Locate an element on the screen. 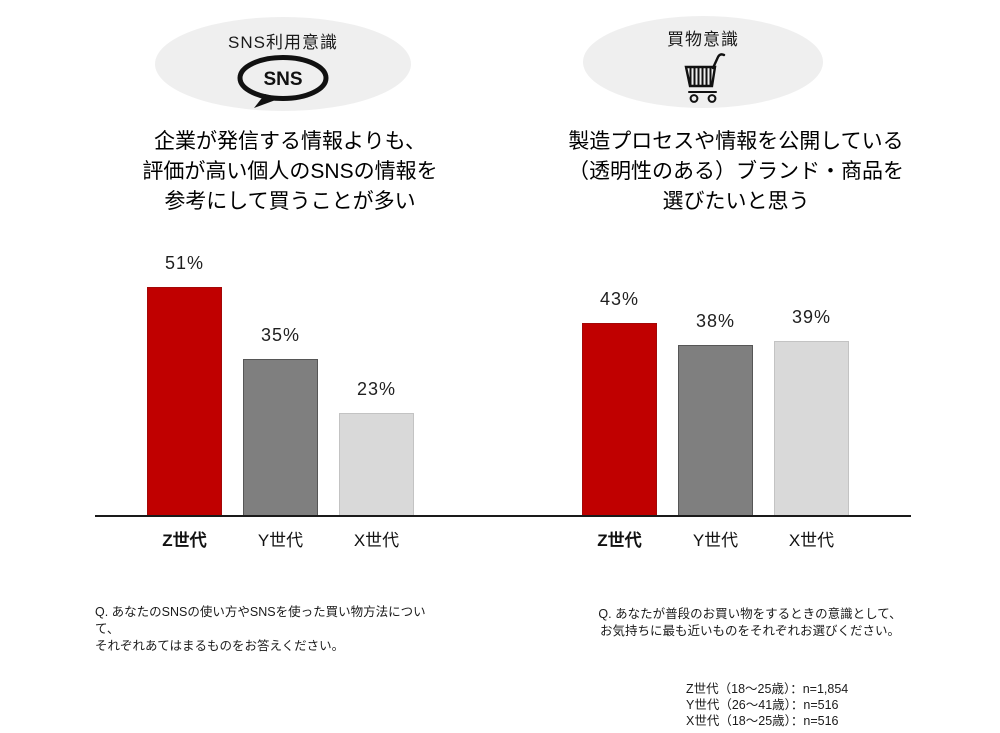 The height and width of the screenshot is (733, 1000). sample-size-y: Y世代（26～41歳）：n=516 is located at coordinates (762, 705).